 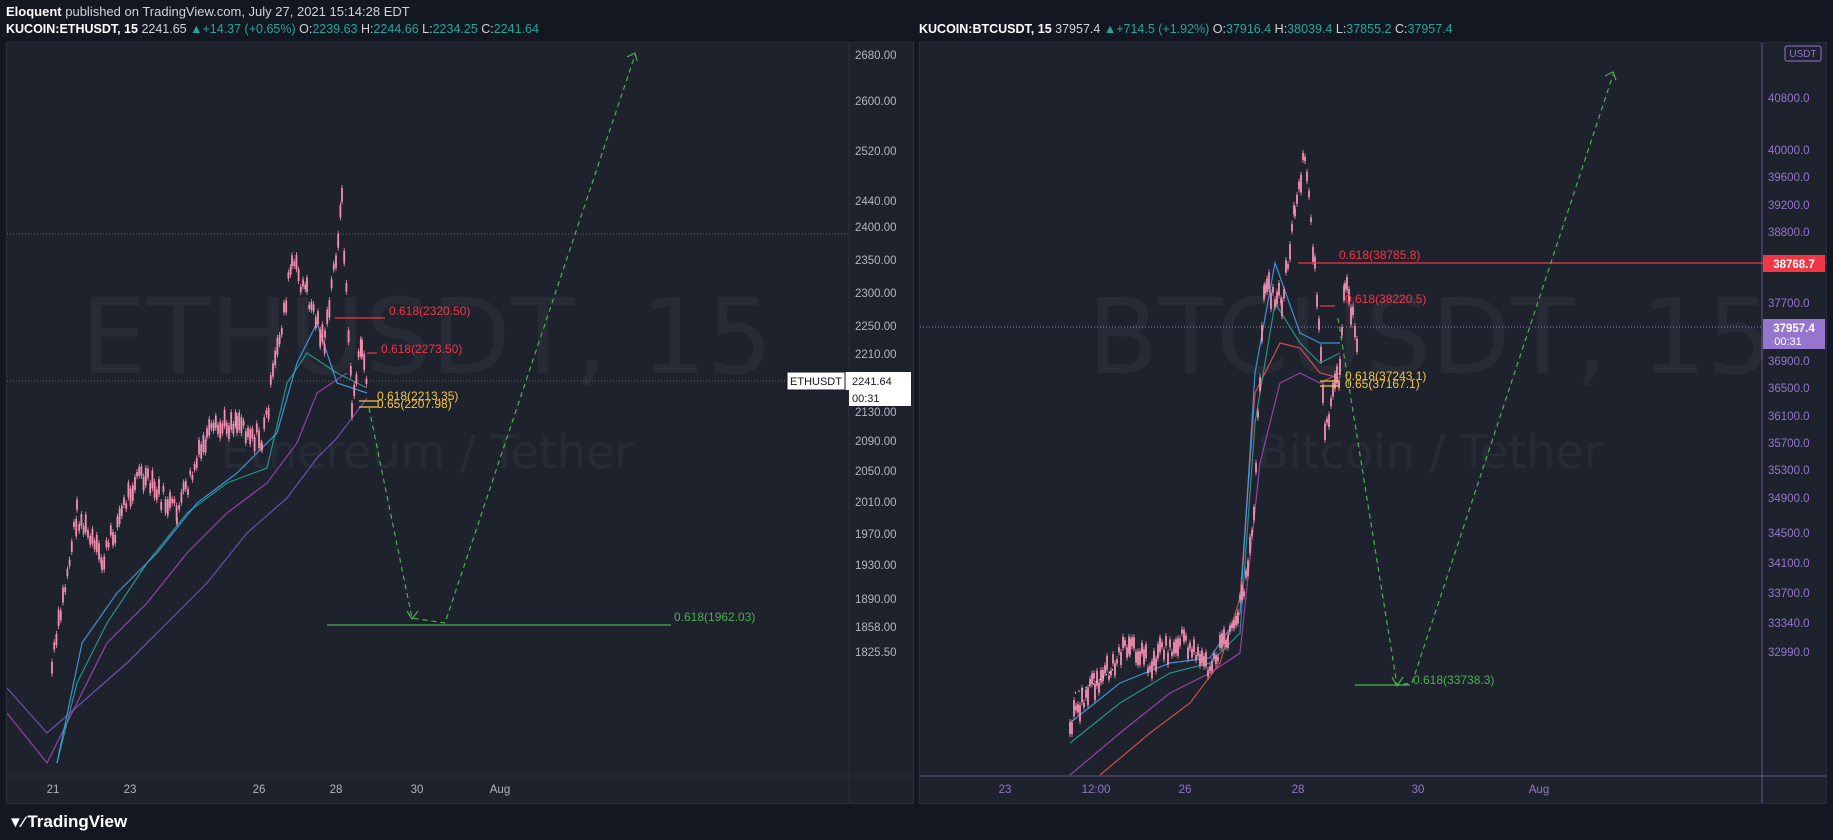 I want to click on eth-c-label: C:, so click(x=487, y=29).